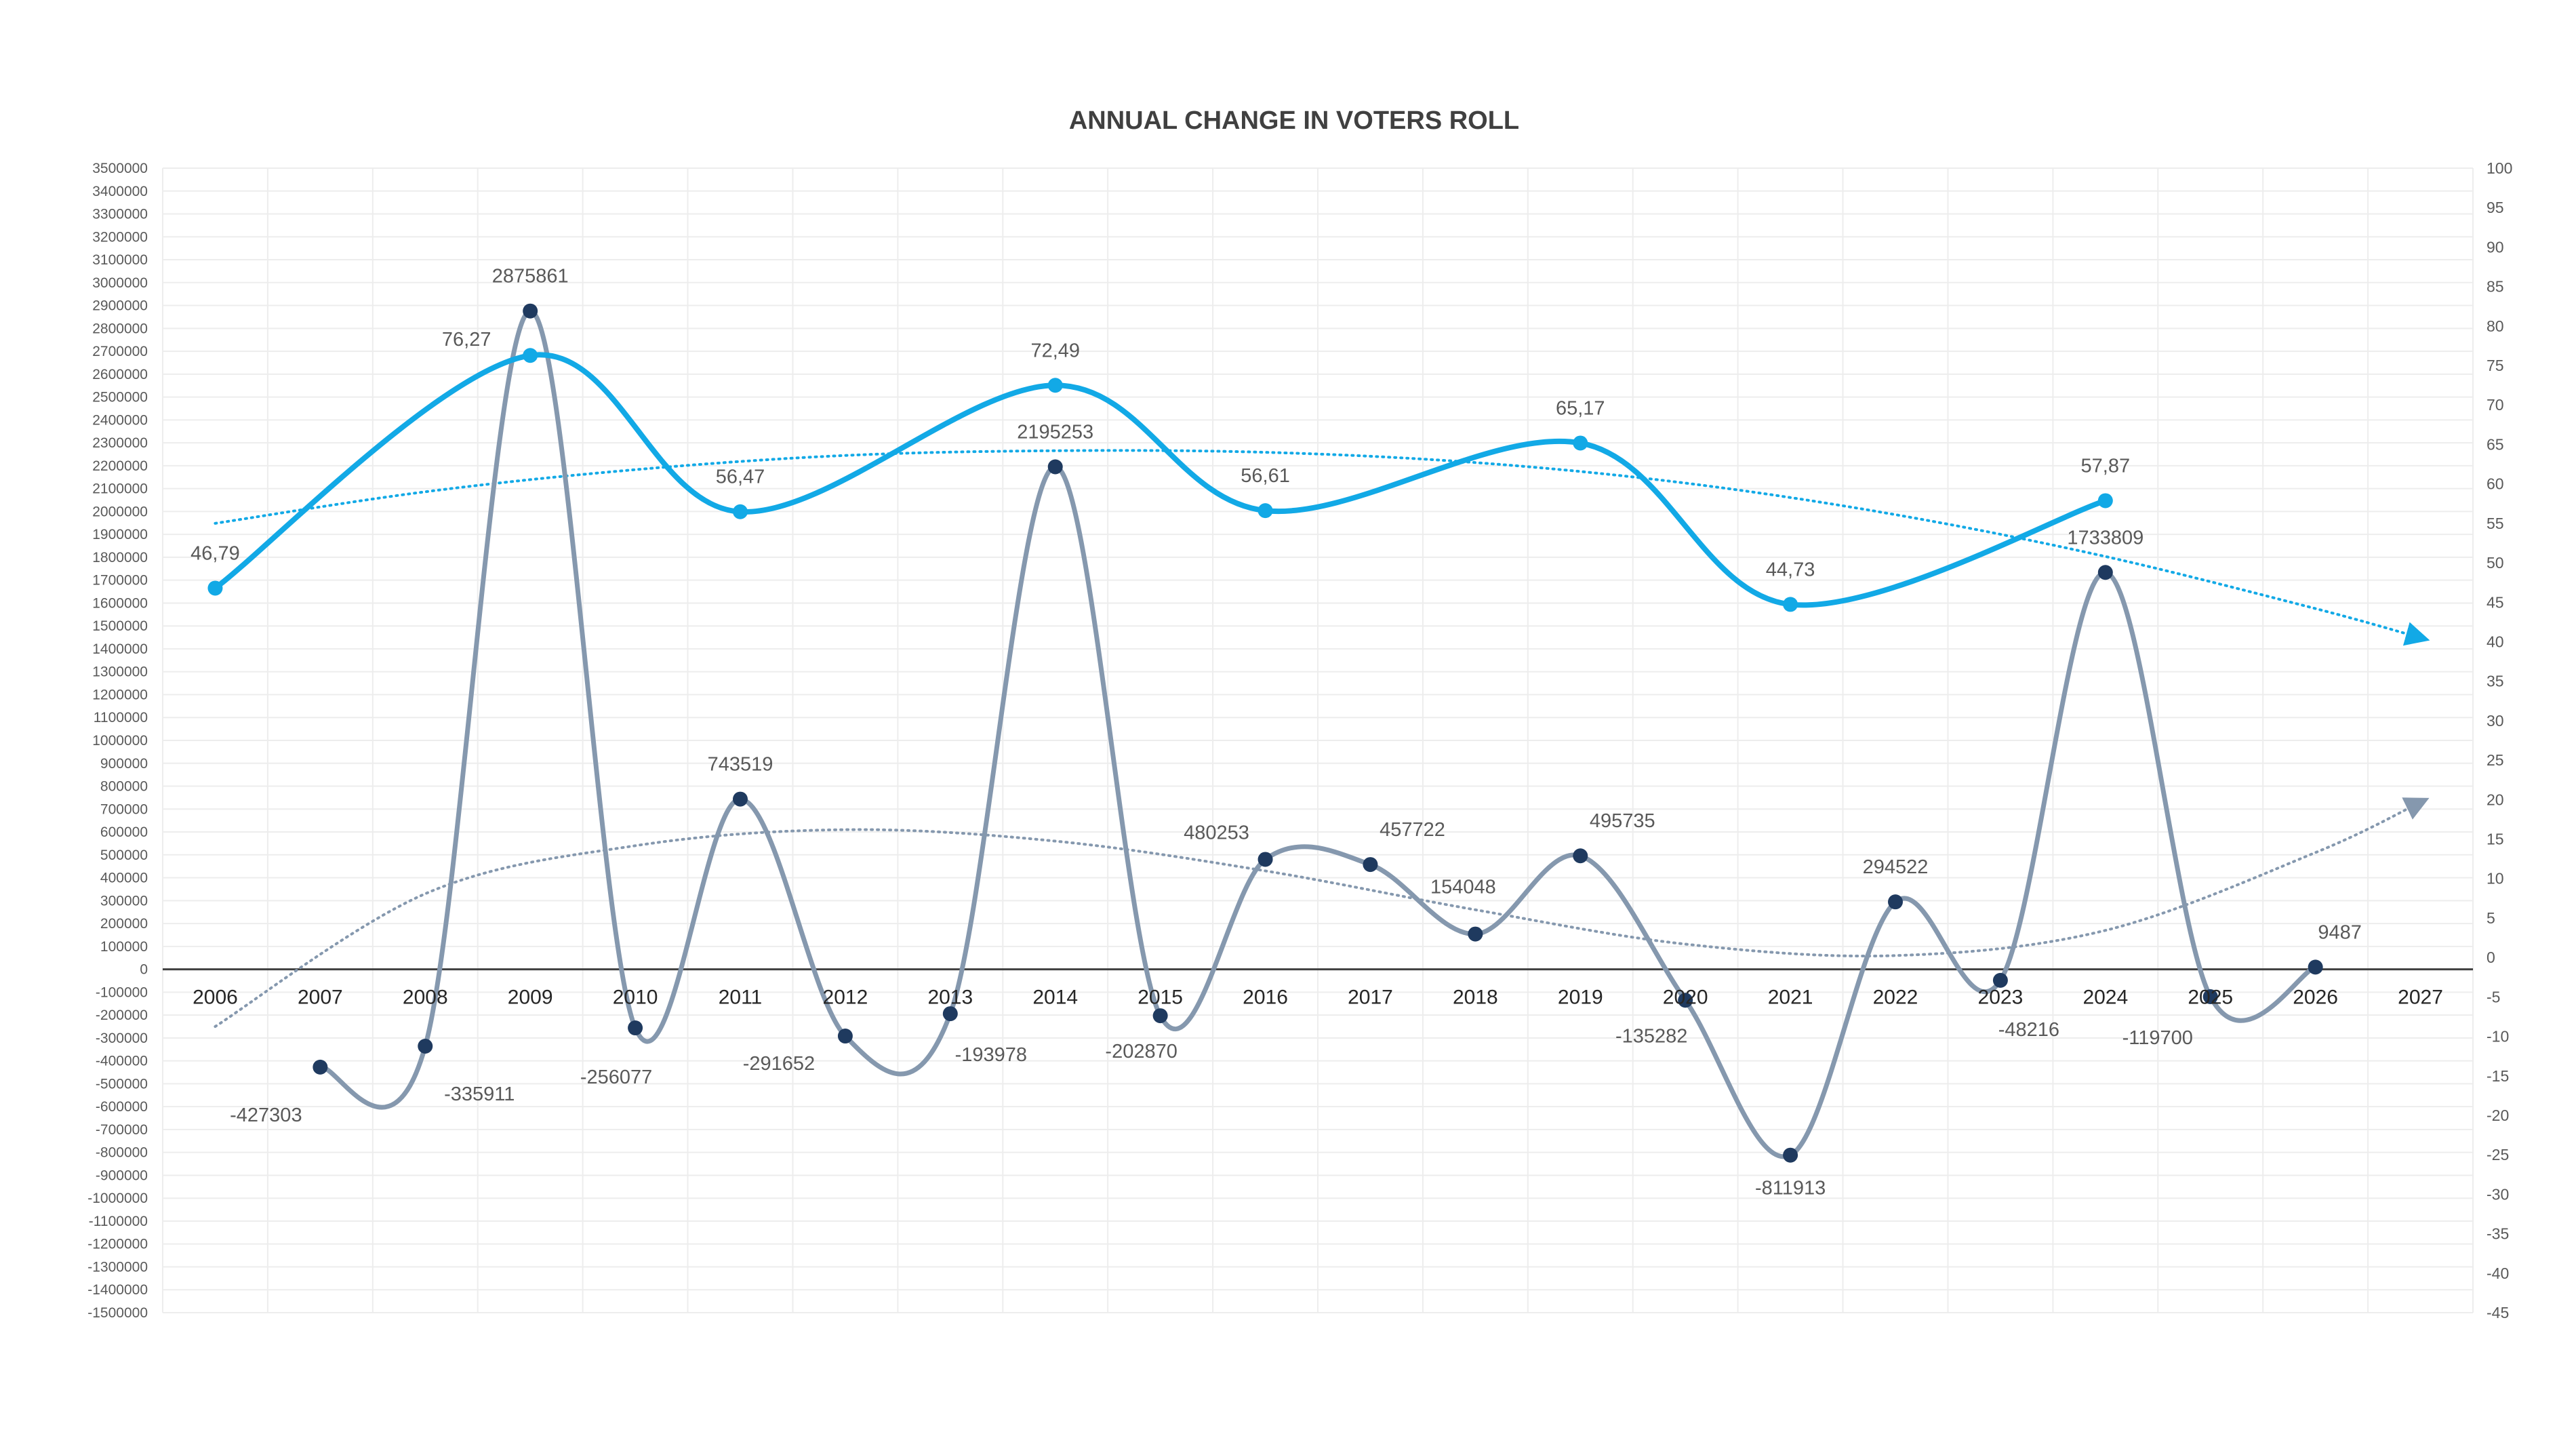 Image resolution: width=2576 pixels, height=1453 pixels. What do you see at coordinates (2315, 998) in the screenshot?
I see `x-tick-label: 2026` at bounding box center [2315, 998].